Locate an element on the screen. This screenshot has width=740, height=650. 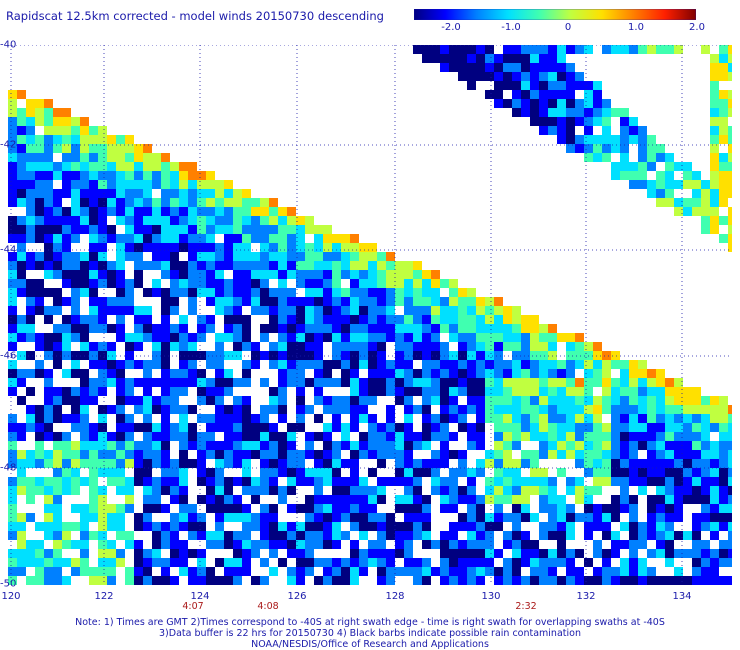
lat-label-48: -48 is located at coordinates (8, 468).